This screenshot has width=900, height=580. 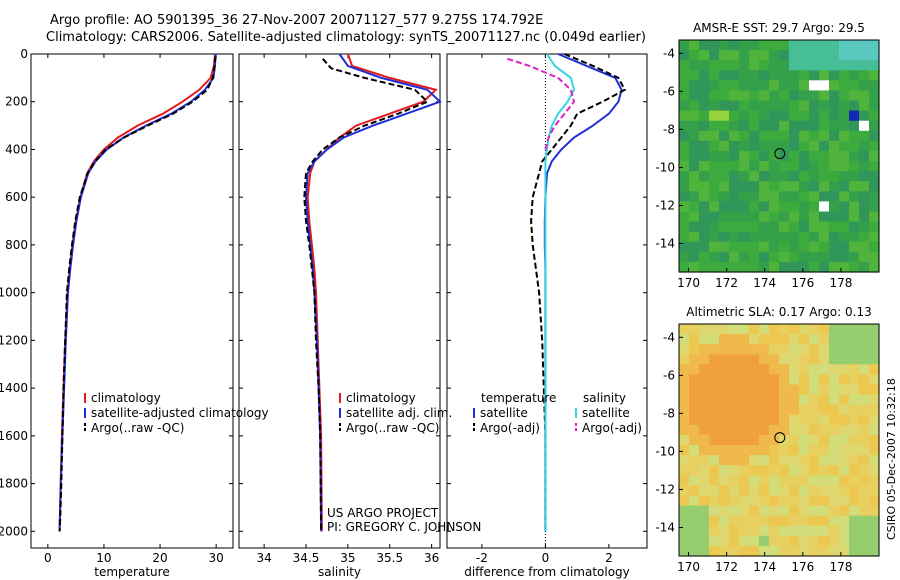 I want to click on difference-profile-series-temperature-argo-adj-, so click(x=578, y=292).